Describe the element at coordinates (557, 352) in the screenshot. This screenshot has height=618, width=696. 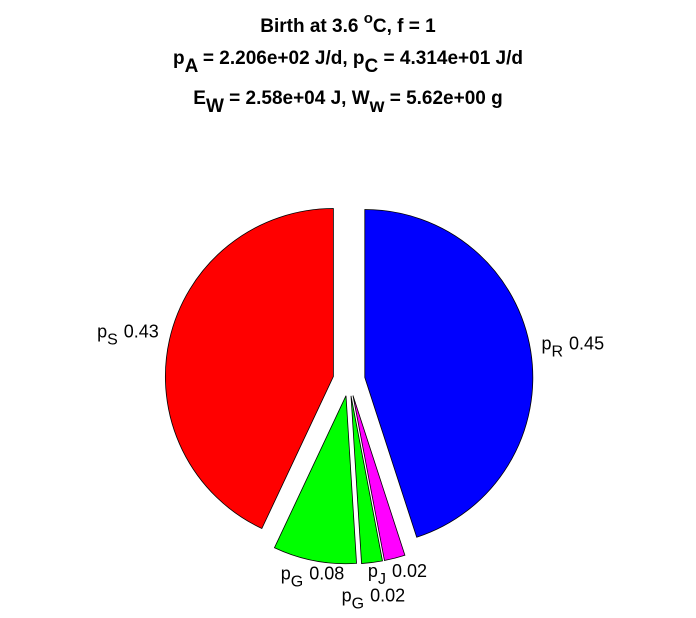
I see `label-sub: R` at that location.